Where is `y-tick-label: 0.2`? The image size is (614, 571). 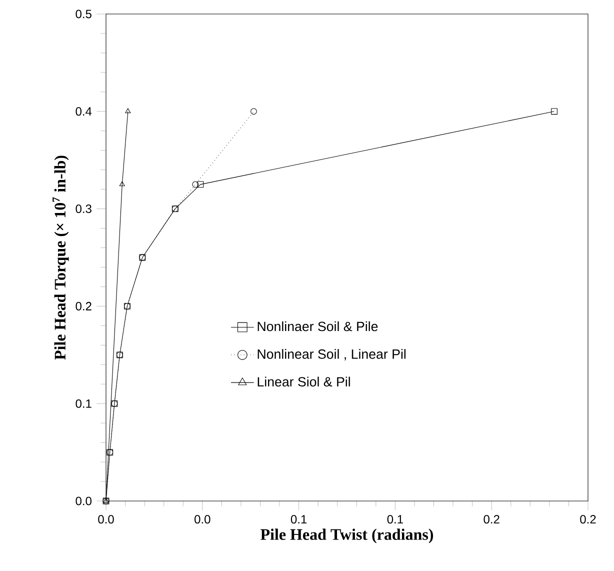
y-tick-label: 0.2 is located at coordinates (84, 306).